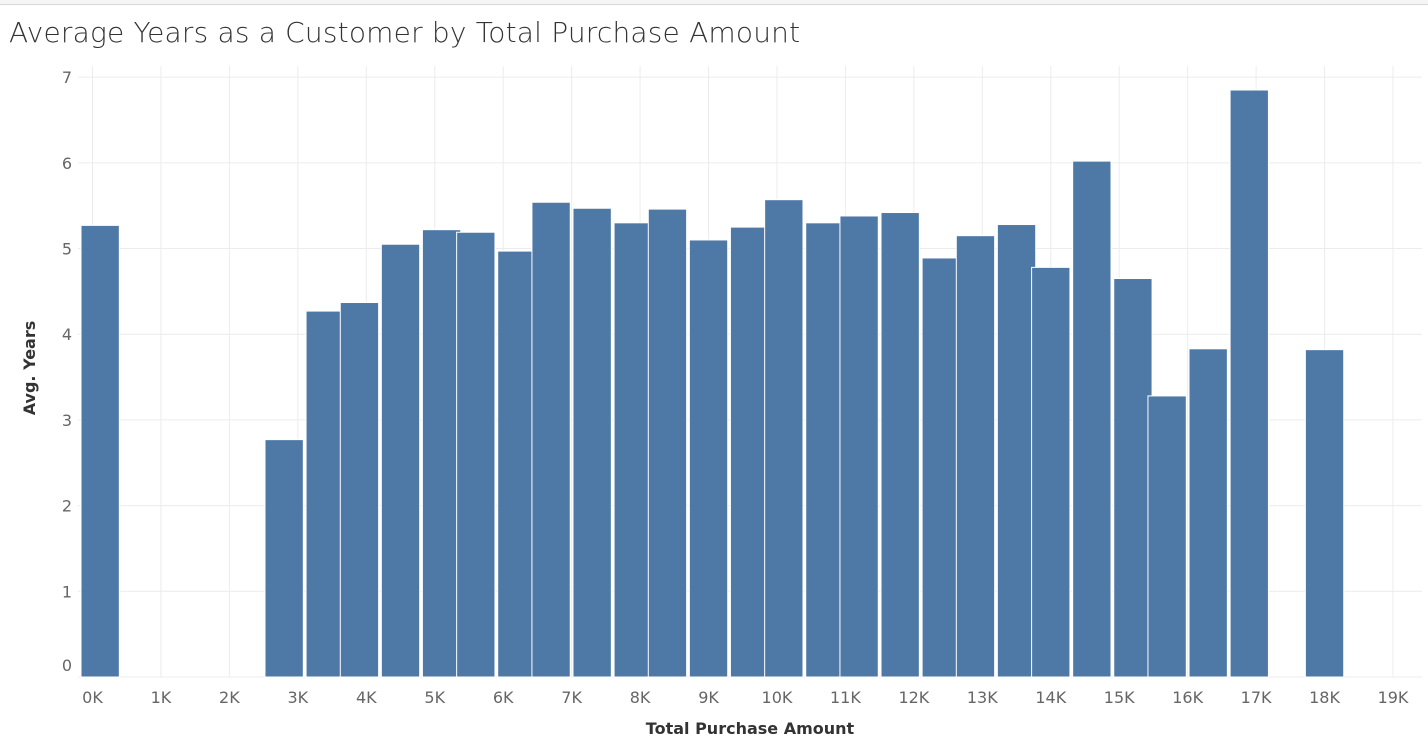 The image size is (1428, 751). I want to click on x-tick-label: 10K, so click(777, 697).